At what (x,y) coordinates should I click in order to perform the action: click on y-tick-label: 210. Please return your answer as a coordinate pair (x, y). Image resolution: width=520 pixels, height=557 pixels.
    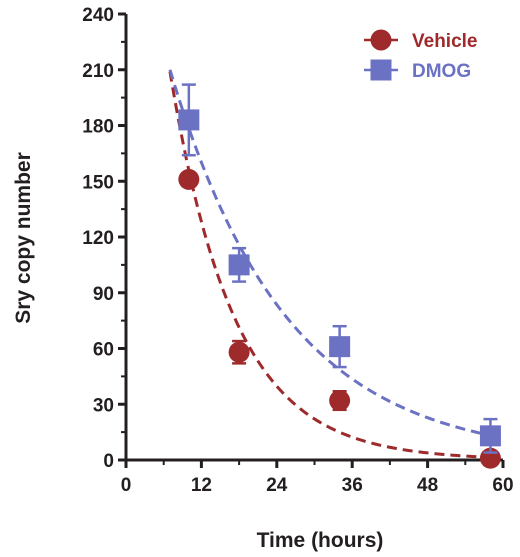
    Looking at the image, I should click on (98, 71).